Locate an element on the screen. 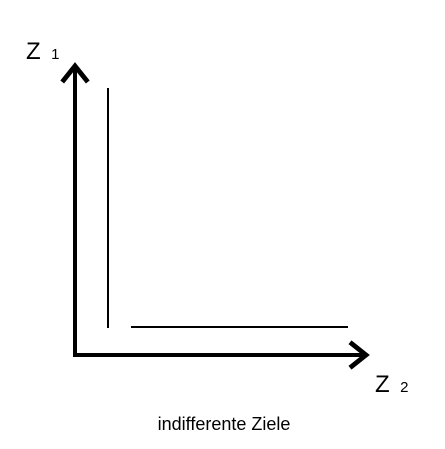 This screenshot has height=449, width=445. y-axis-label: Z 1 is located at coordinates (42, 51).